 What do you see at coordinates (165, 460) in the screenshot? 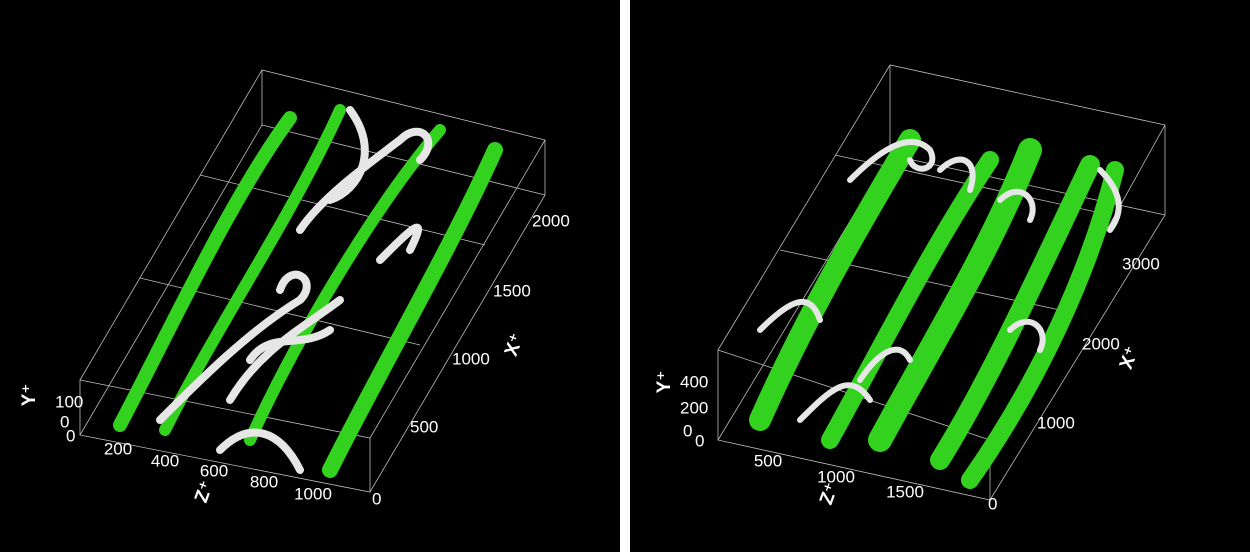
I see `z-tick-label: 400` at bounding box center [165, 460].